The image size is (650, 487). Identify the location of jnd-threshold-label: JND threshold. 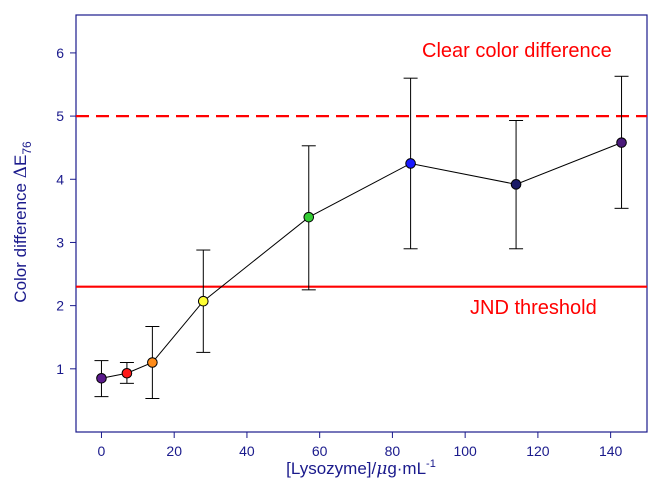
(533, 308).